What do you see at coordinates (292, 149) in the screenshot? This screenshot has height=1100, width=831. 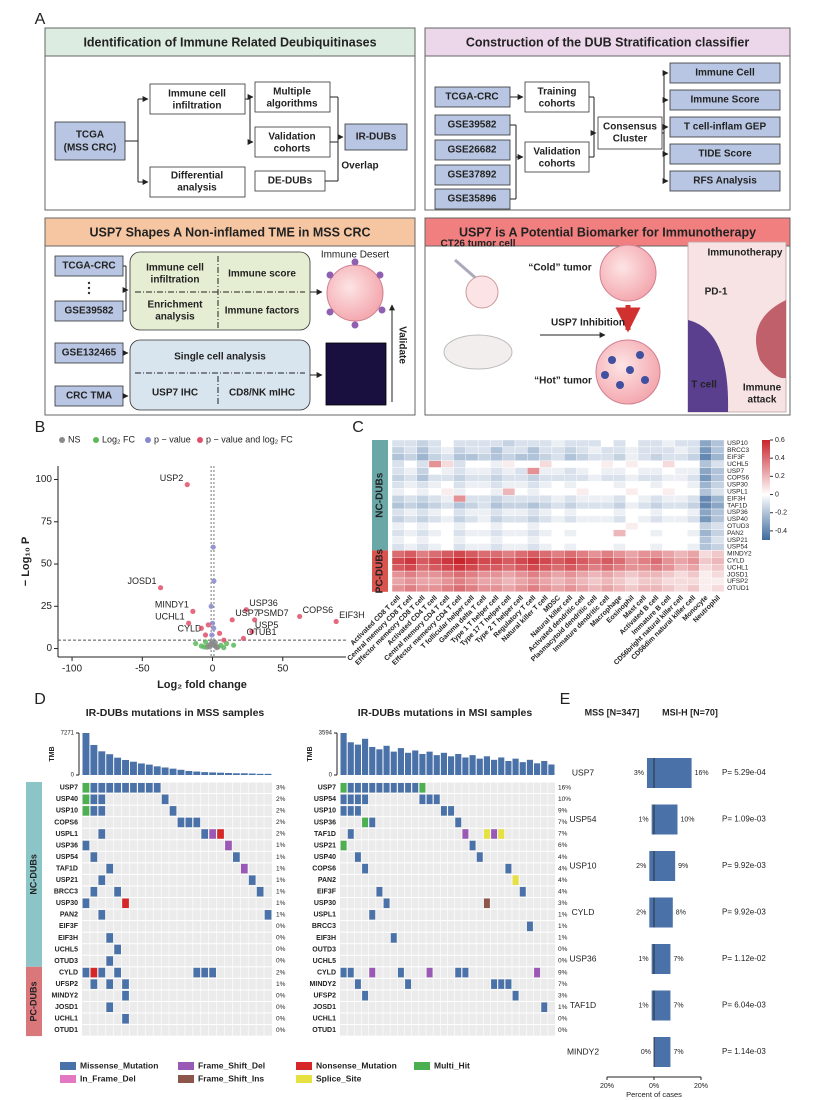 I see `diagram-label: cohorts` at bounding box center [292, 149].